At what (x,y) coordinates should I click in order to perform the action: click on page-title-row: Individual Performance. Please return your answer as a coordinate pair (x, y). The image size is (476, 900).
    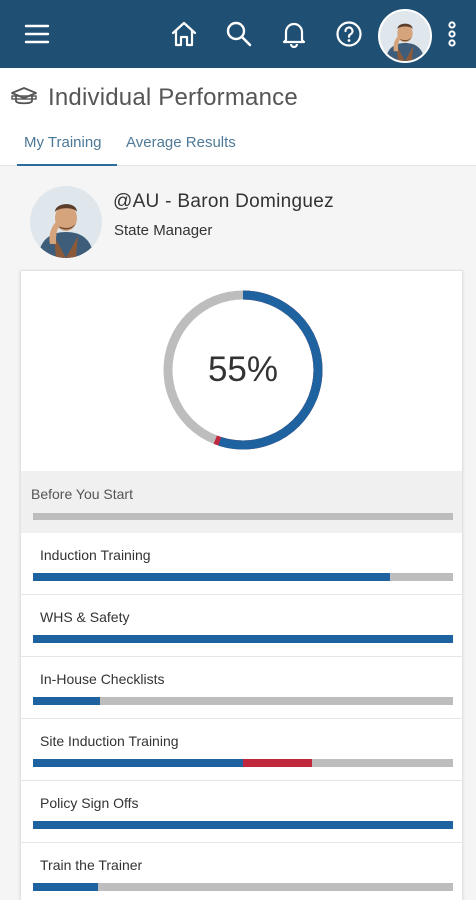
    Looking at the image, I should click on (154, 98).